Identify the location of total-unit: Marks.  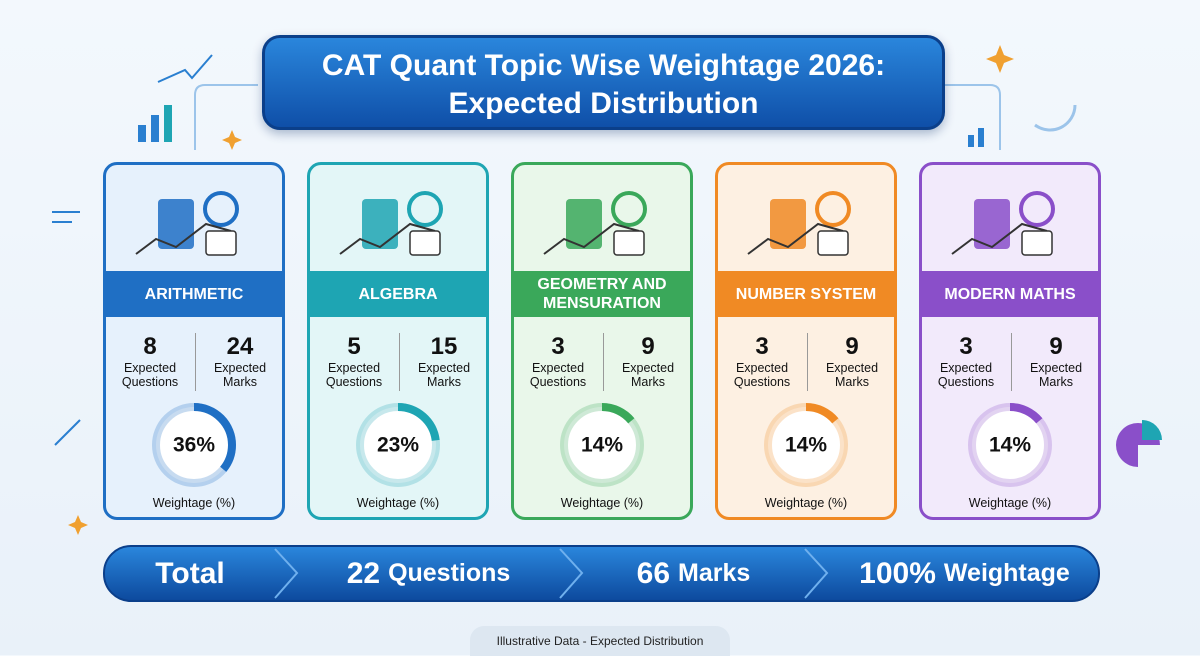
(714, 573).